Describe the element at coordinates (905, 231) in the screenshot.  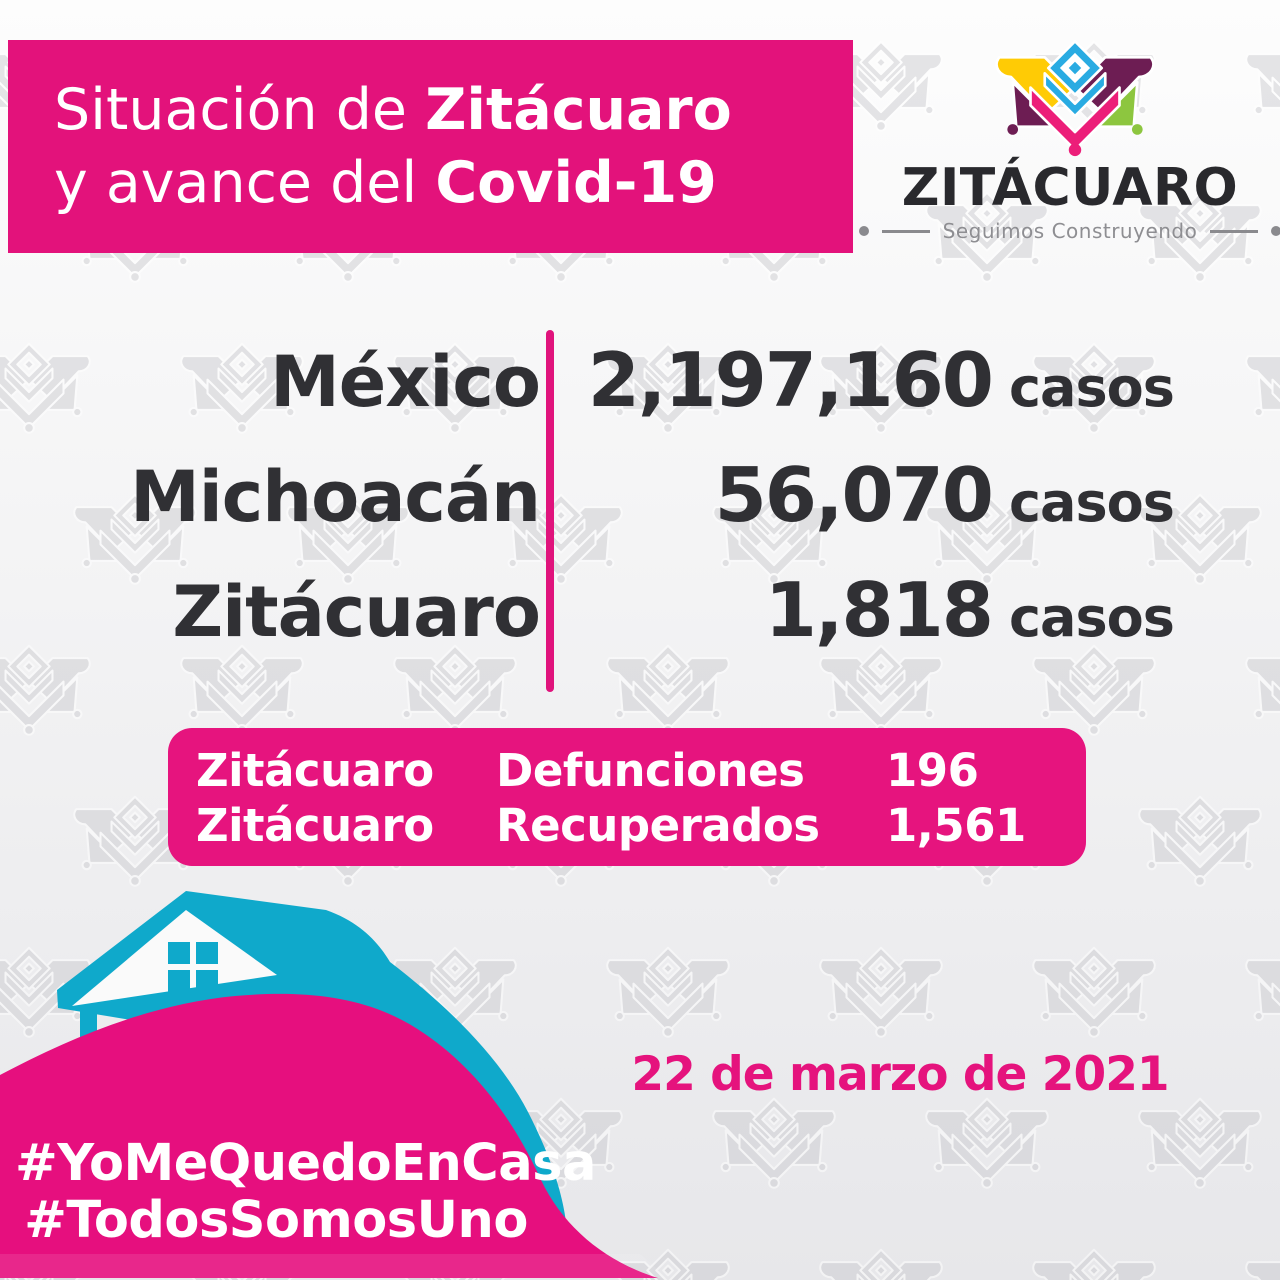
I see `tagline-left-rule` at that location.